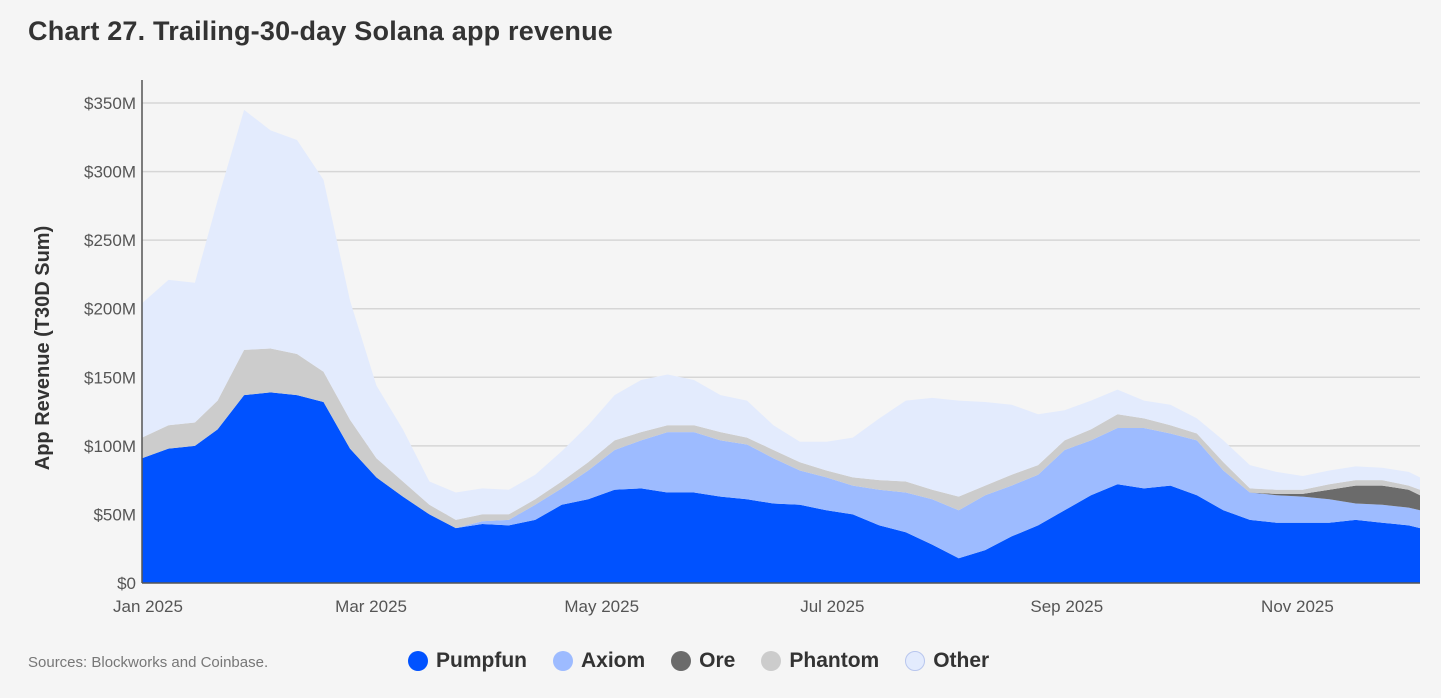  Describe the element at coordinates (148, 662) in the screenshot. I see `source-note: Sources: Blockworks and Coinbase.` at that location.